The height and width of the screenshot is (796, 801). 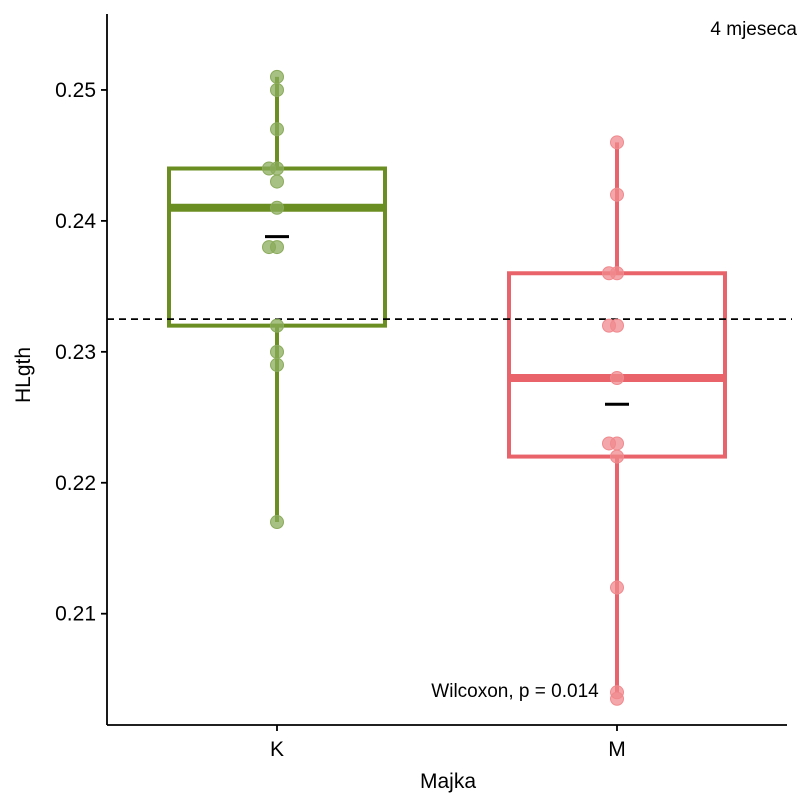 What do you see at coordinates (753, 29) in the screenshot?
I see `chart-subtitle: 4 mjeseca` at bounding box center [753, 29].